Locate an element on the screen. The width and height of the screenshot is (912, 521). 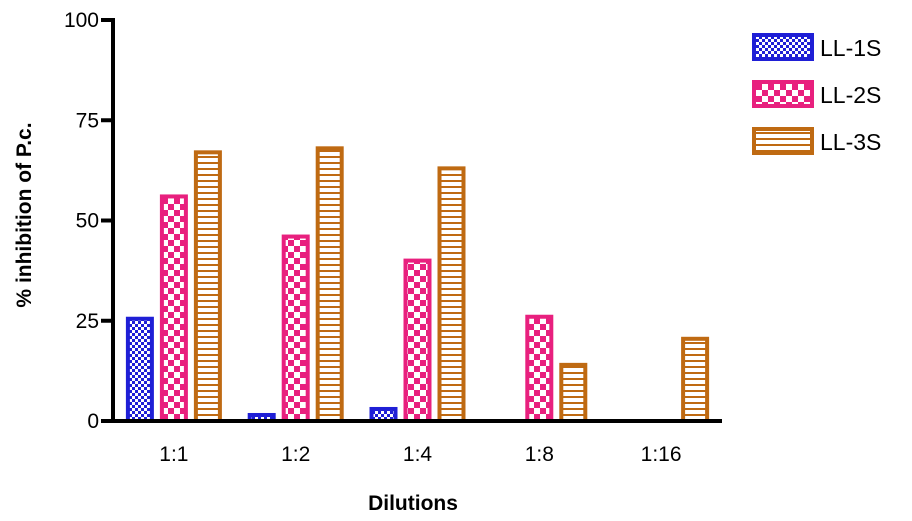
legend-swatch-ll-1s is located at coordinates (783, 47).